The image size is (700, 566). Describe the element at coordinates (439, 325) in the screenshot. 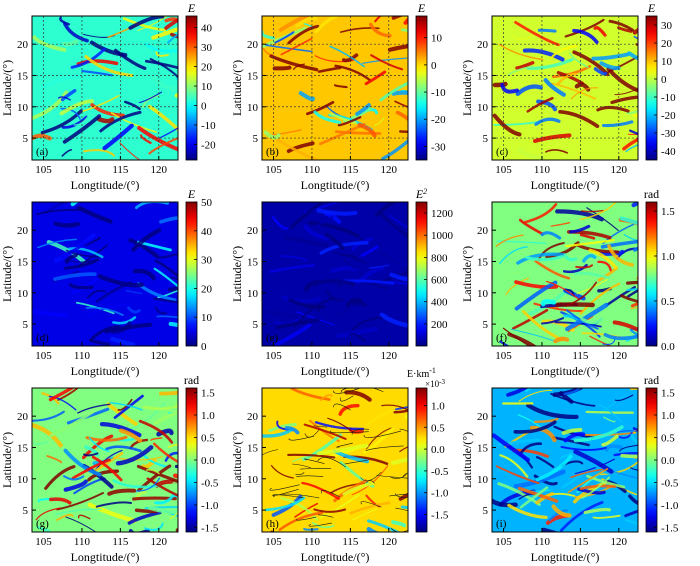

I see `colorbar-tick-label: 200` at that location.